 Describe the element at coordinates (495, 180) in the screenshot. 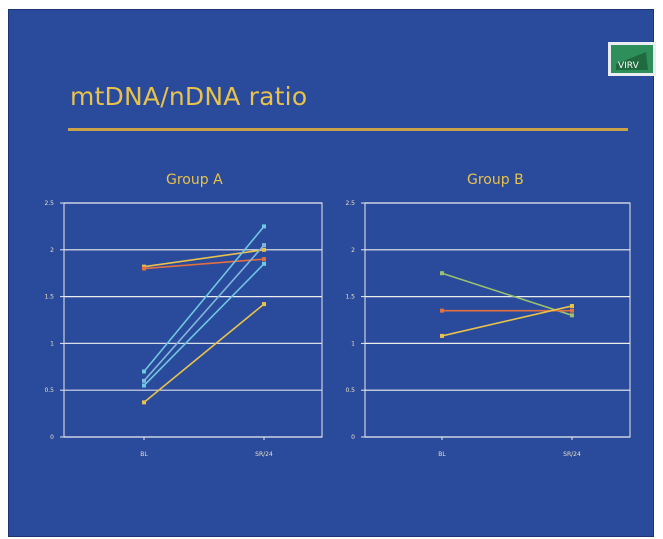

I see `chart-title-group-b: Group B` at that location.